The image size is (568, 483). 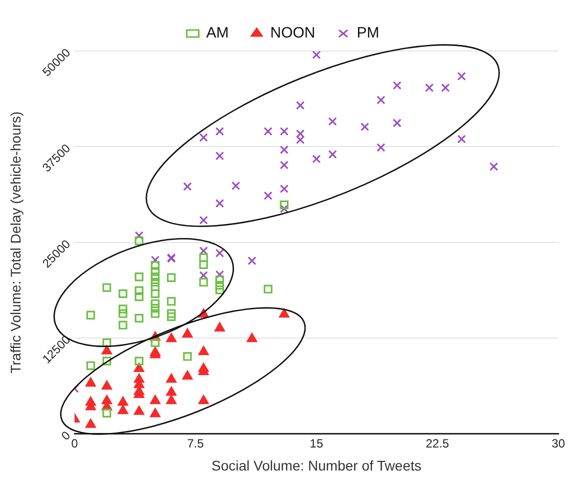 I want to click on y-axis-title: Traffic Volume: Total Delay (vehicle-hours), so click(x=15, y=242).